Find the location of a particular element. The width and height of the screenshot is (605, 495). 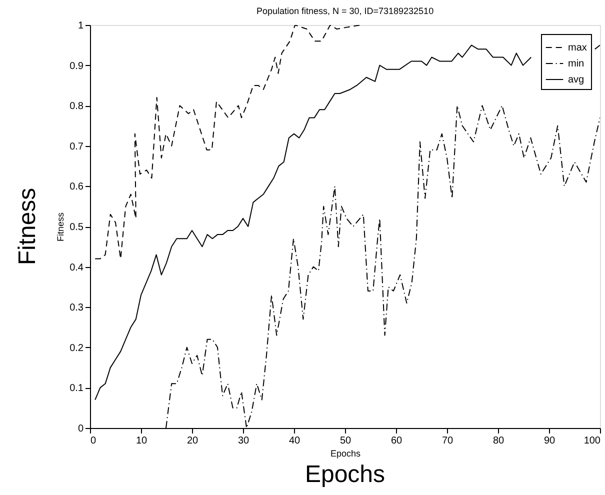

legend-label: max is located at coordinates (577, 48).